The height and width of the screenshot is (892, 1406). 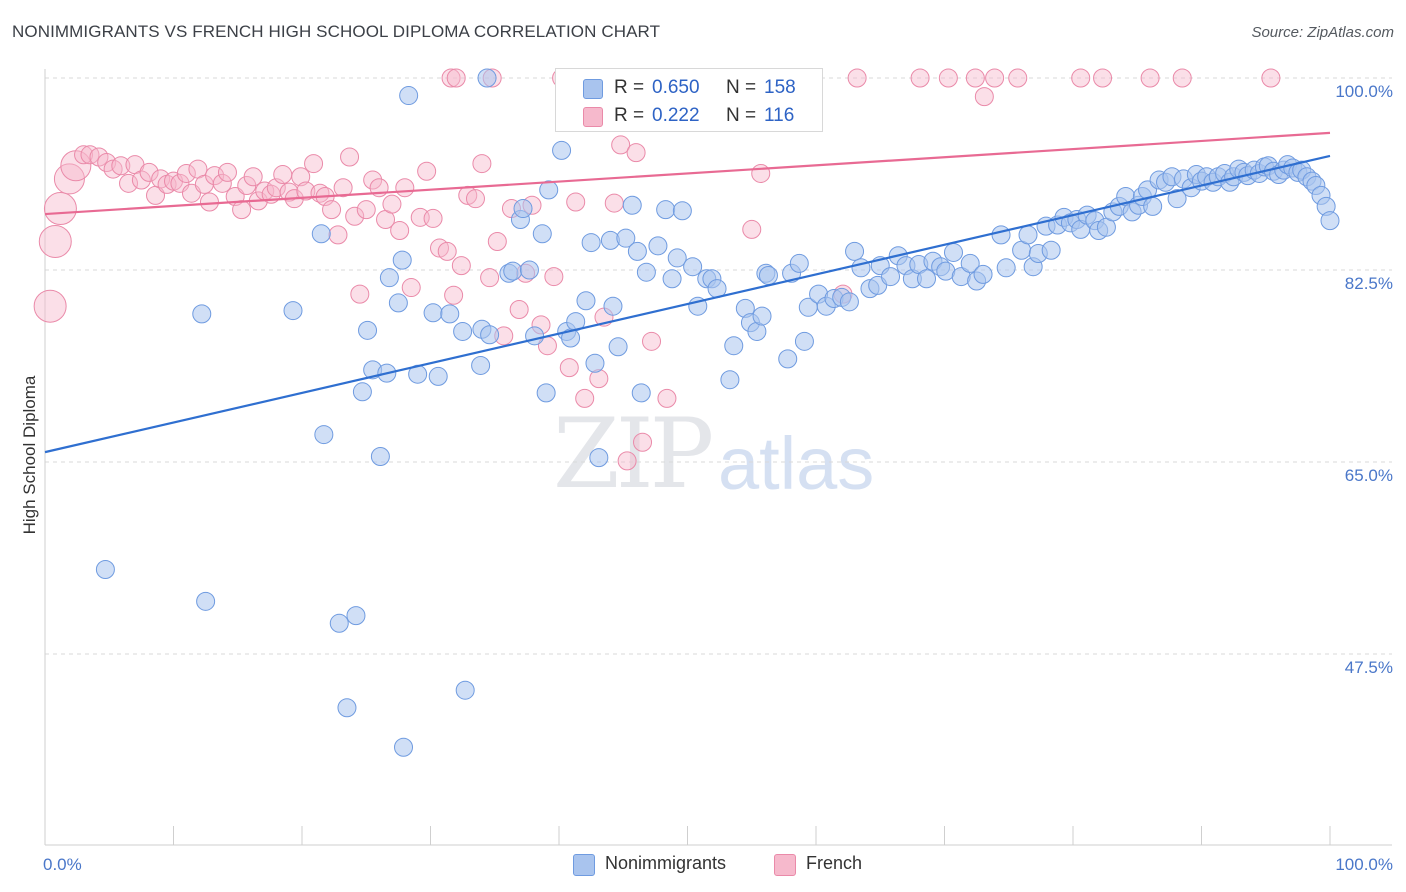 What do you see at coordinates (796, 463) in the screenshot?
I see `watermark-atlas: atlas` at bounding box center [796, 463].